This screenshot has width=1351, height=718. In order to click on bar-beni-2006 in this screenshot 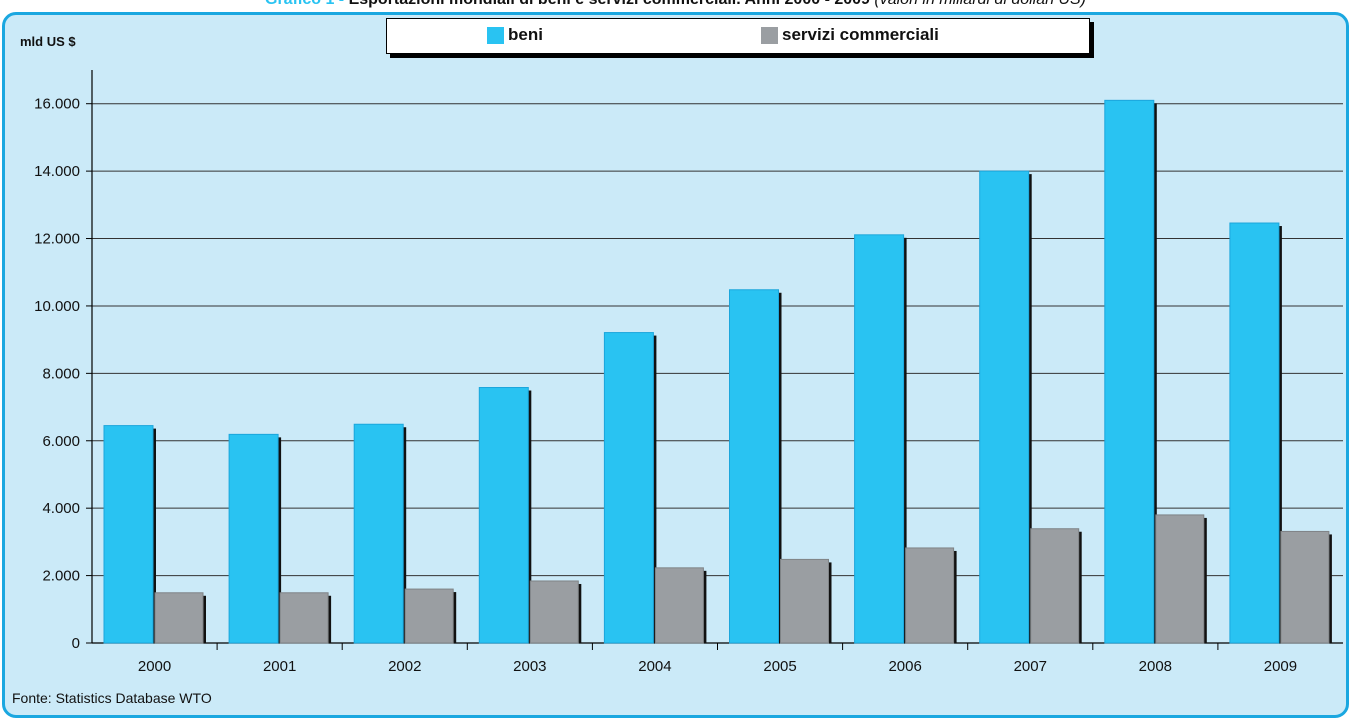, I will do `click(879, 439)`.